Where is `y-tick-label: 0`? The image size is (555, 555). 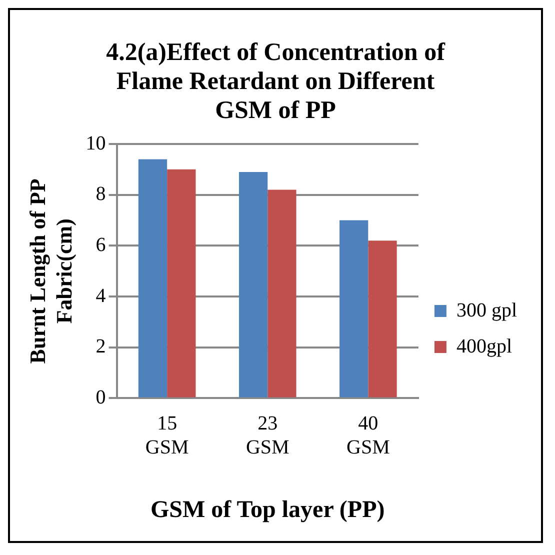 y-tick-label: 0 is located at coordinates (101, 397).